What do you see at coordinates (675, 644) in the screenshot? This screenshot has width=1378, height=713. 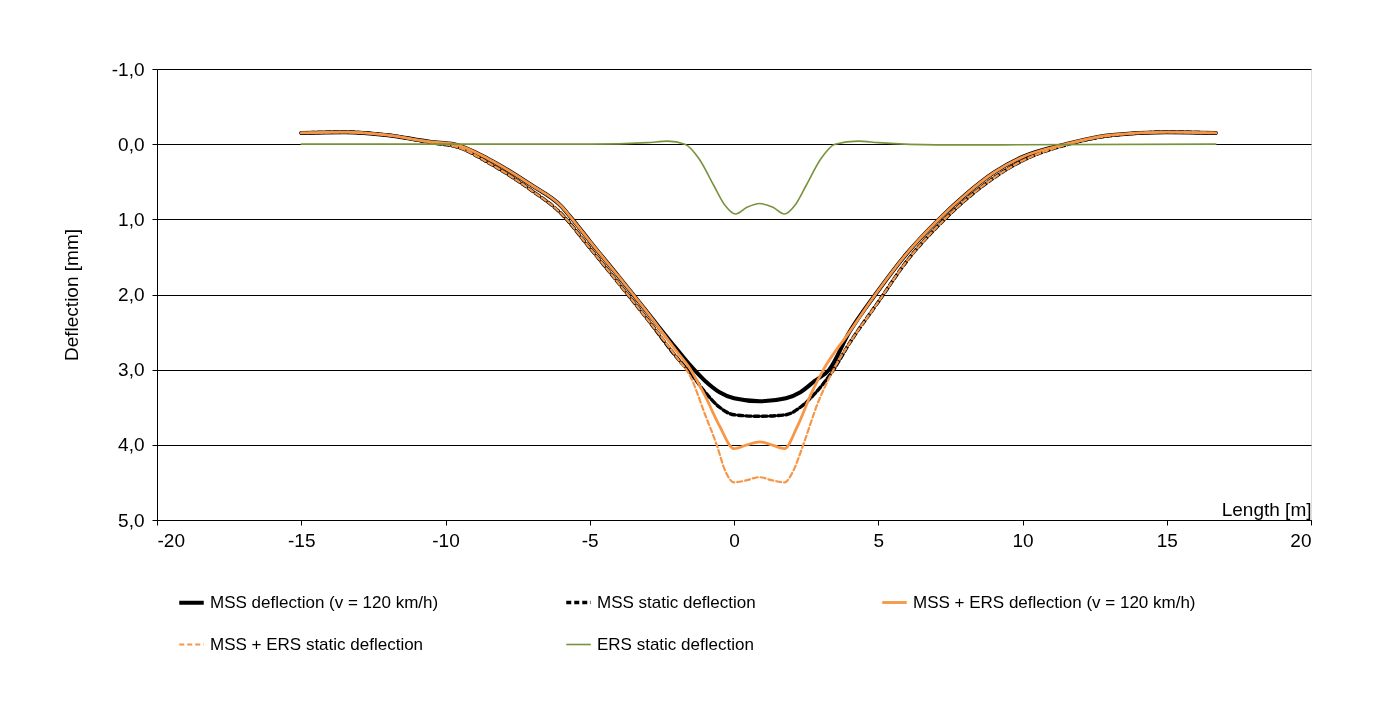 I see `legend-label: ERS static deflection` at bounding box center [675, 644].